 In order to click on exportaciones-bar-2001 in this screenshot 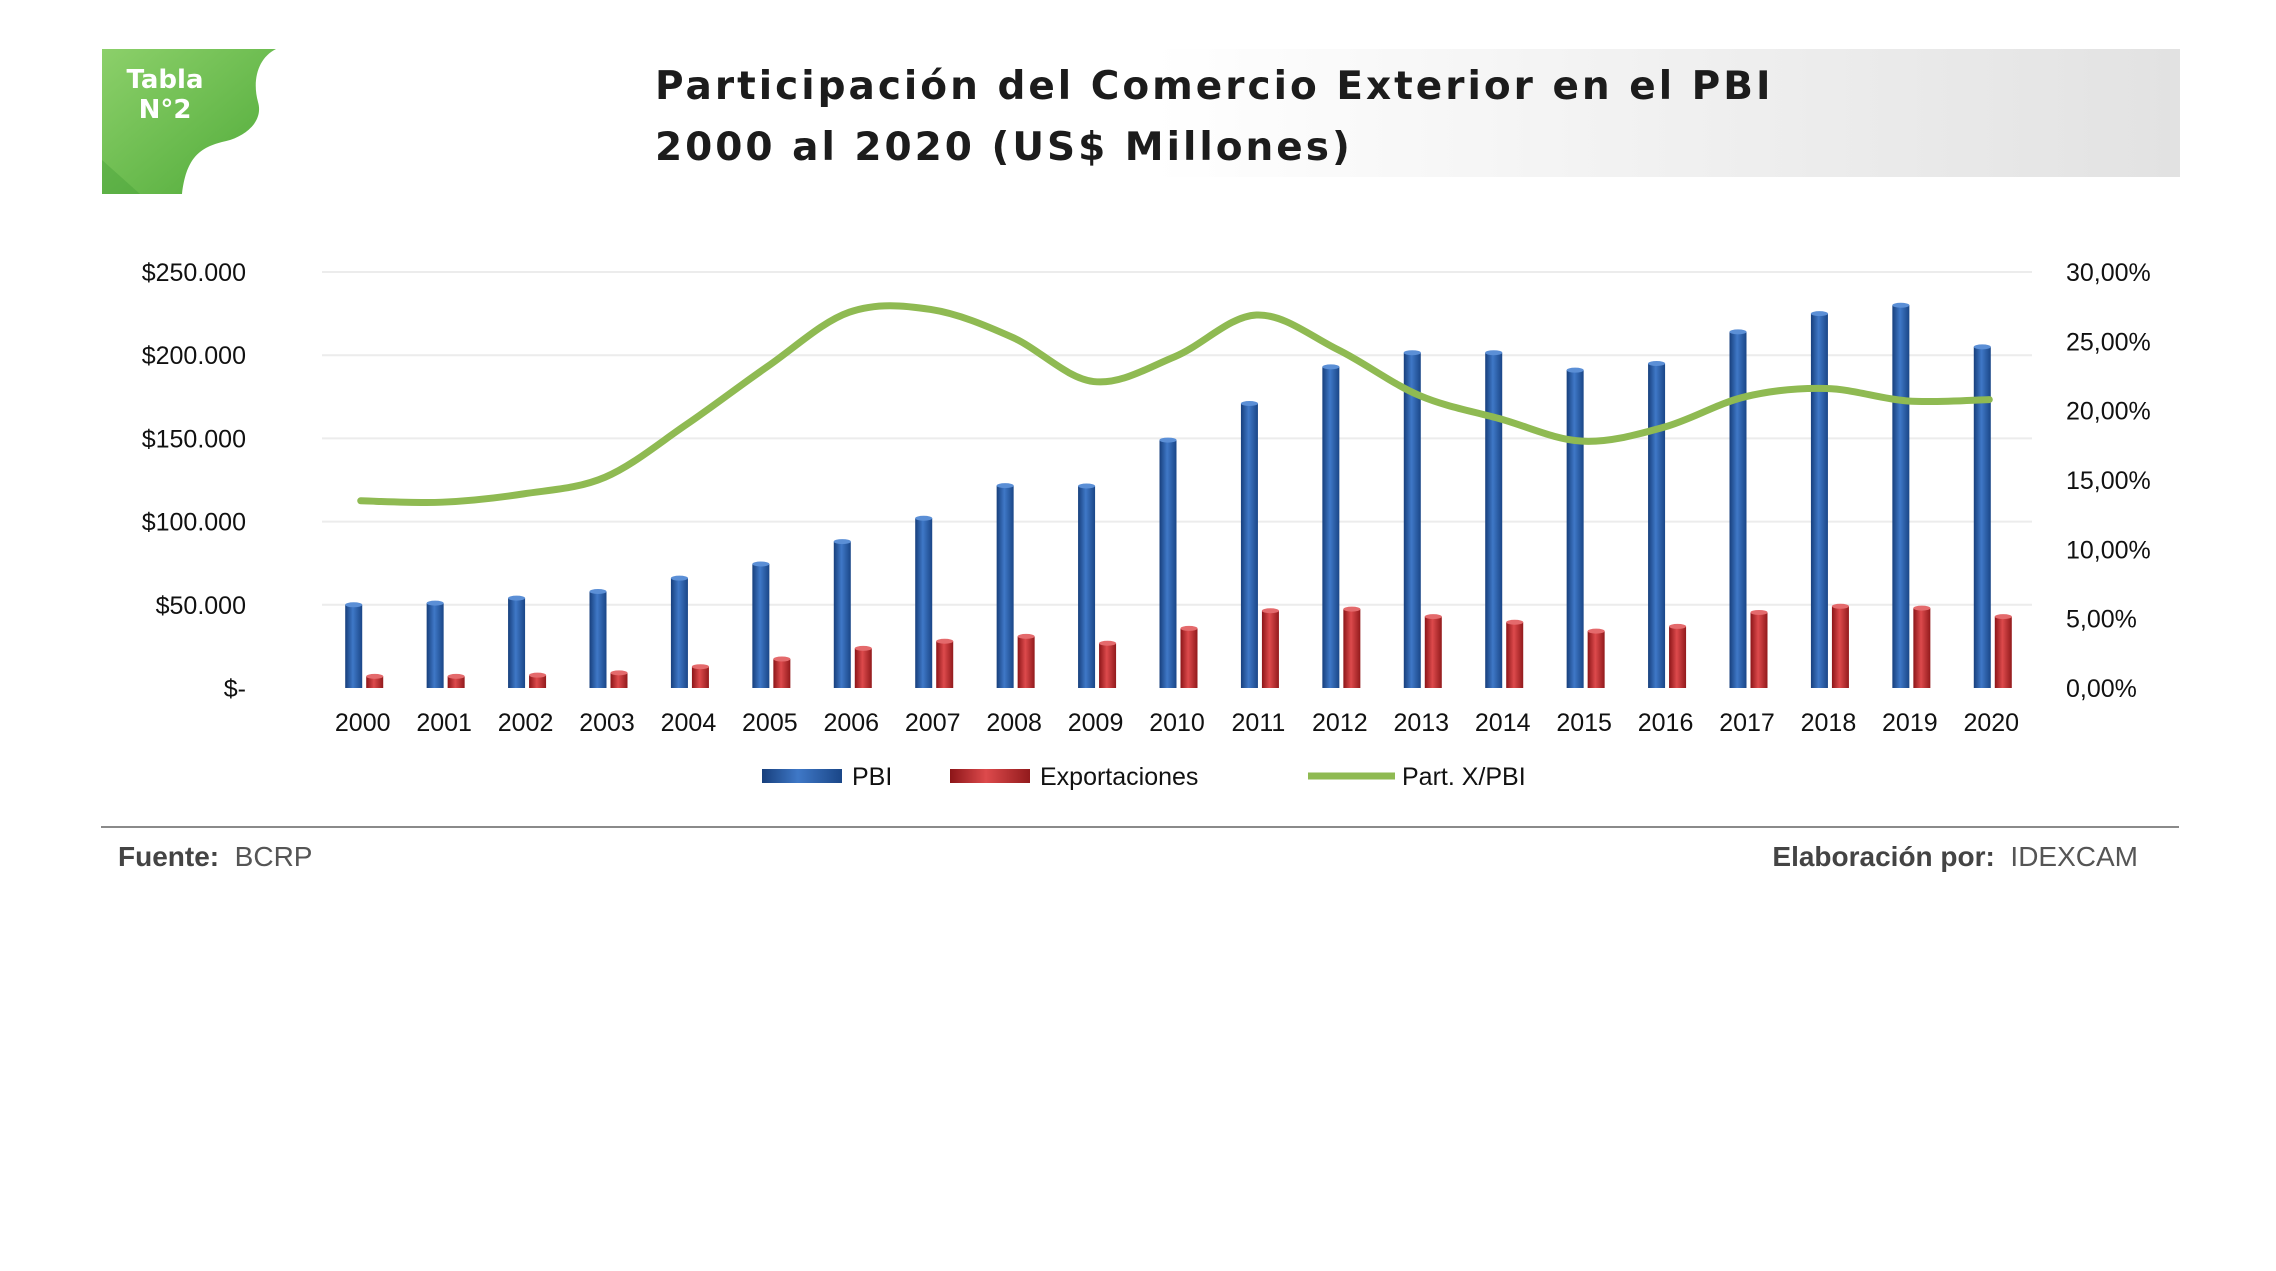, I will do `click(456, 682)`.